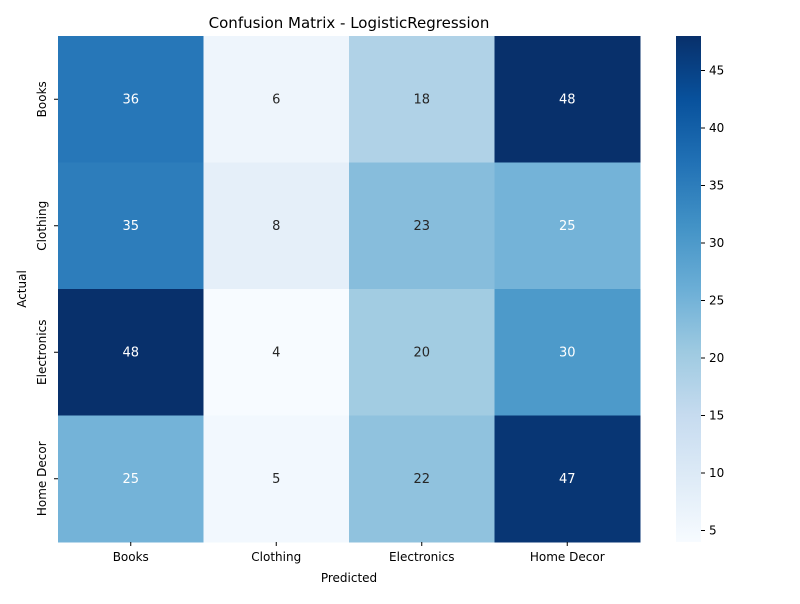  What do you see at coordinates (716, 301) in the screenshot?
I see `colorbar-tick-label: 25` at bounding box center [716, 301].